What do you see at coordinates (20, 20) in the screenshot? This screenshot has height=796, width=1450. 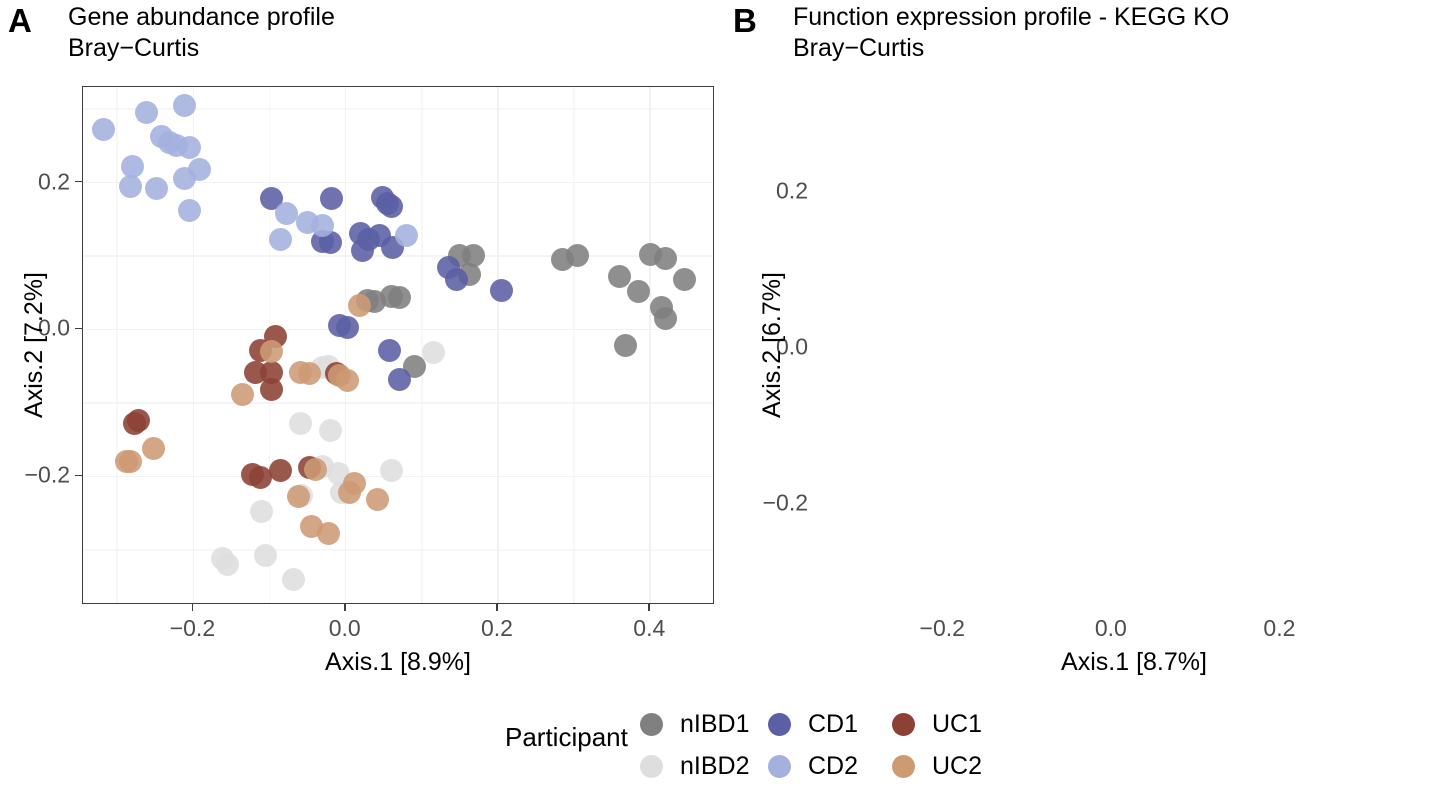 I see `panel-a-letter: A` at bounding box center [20, 20].